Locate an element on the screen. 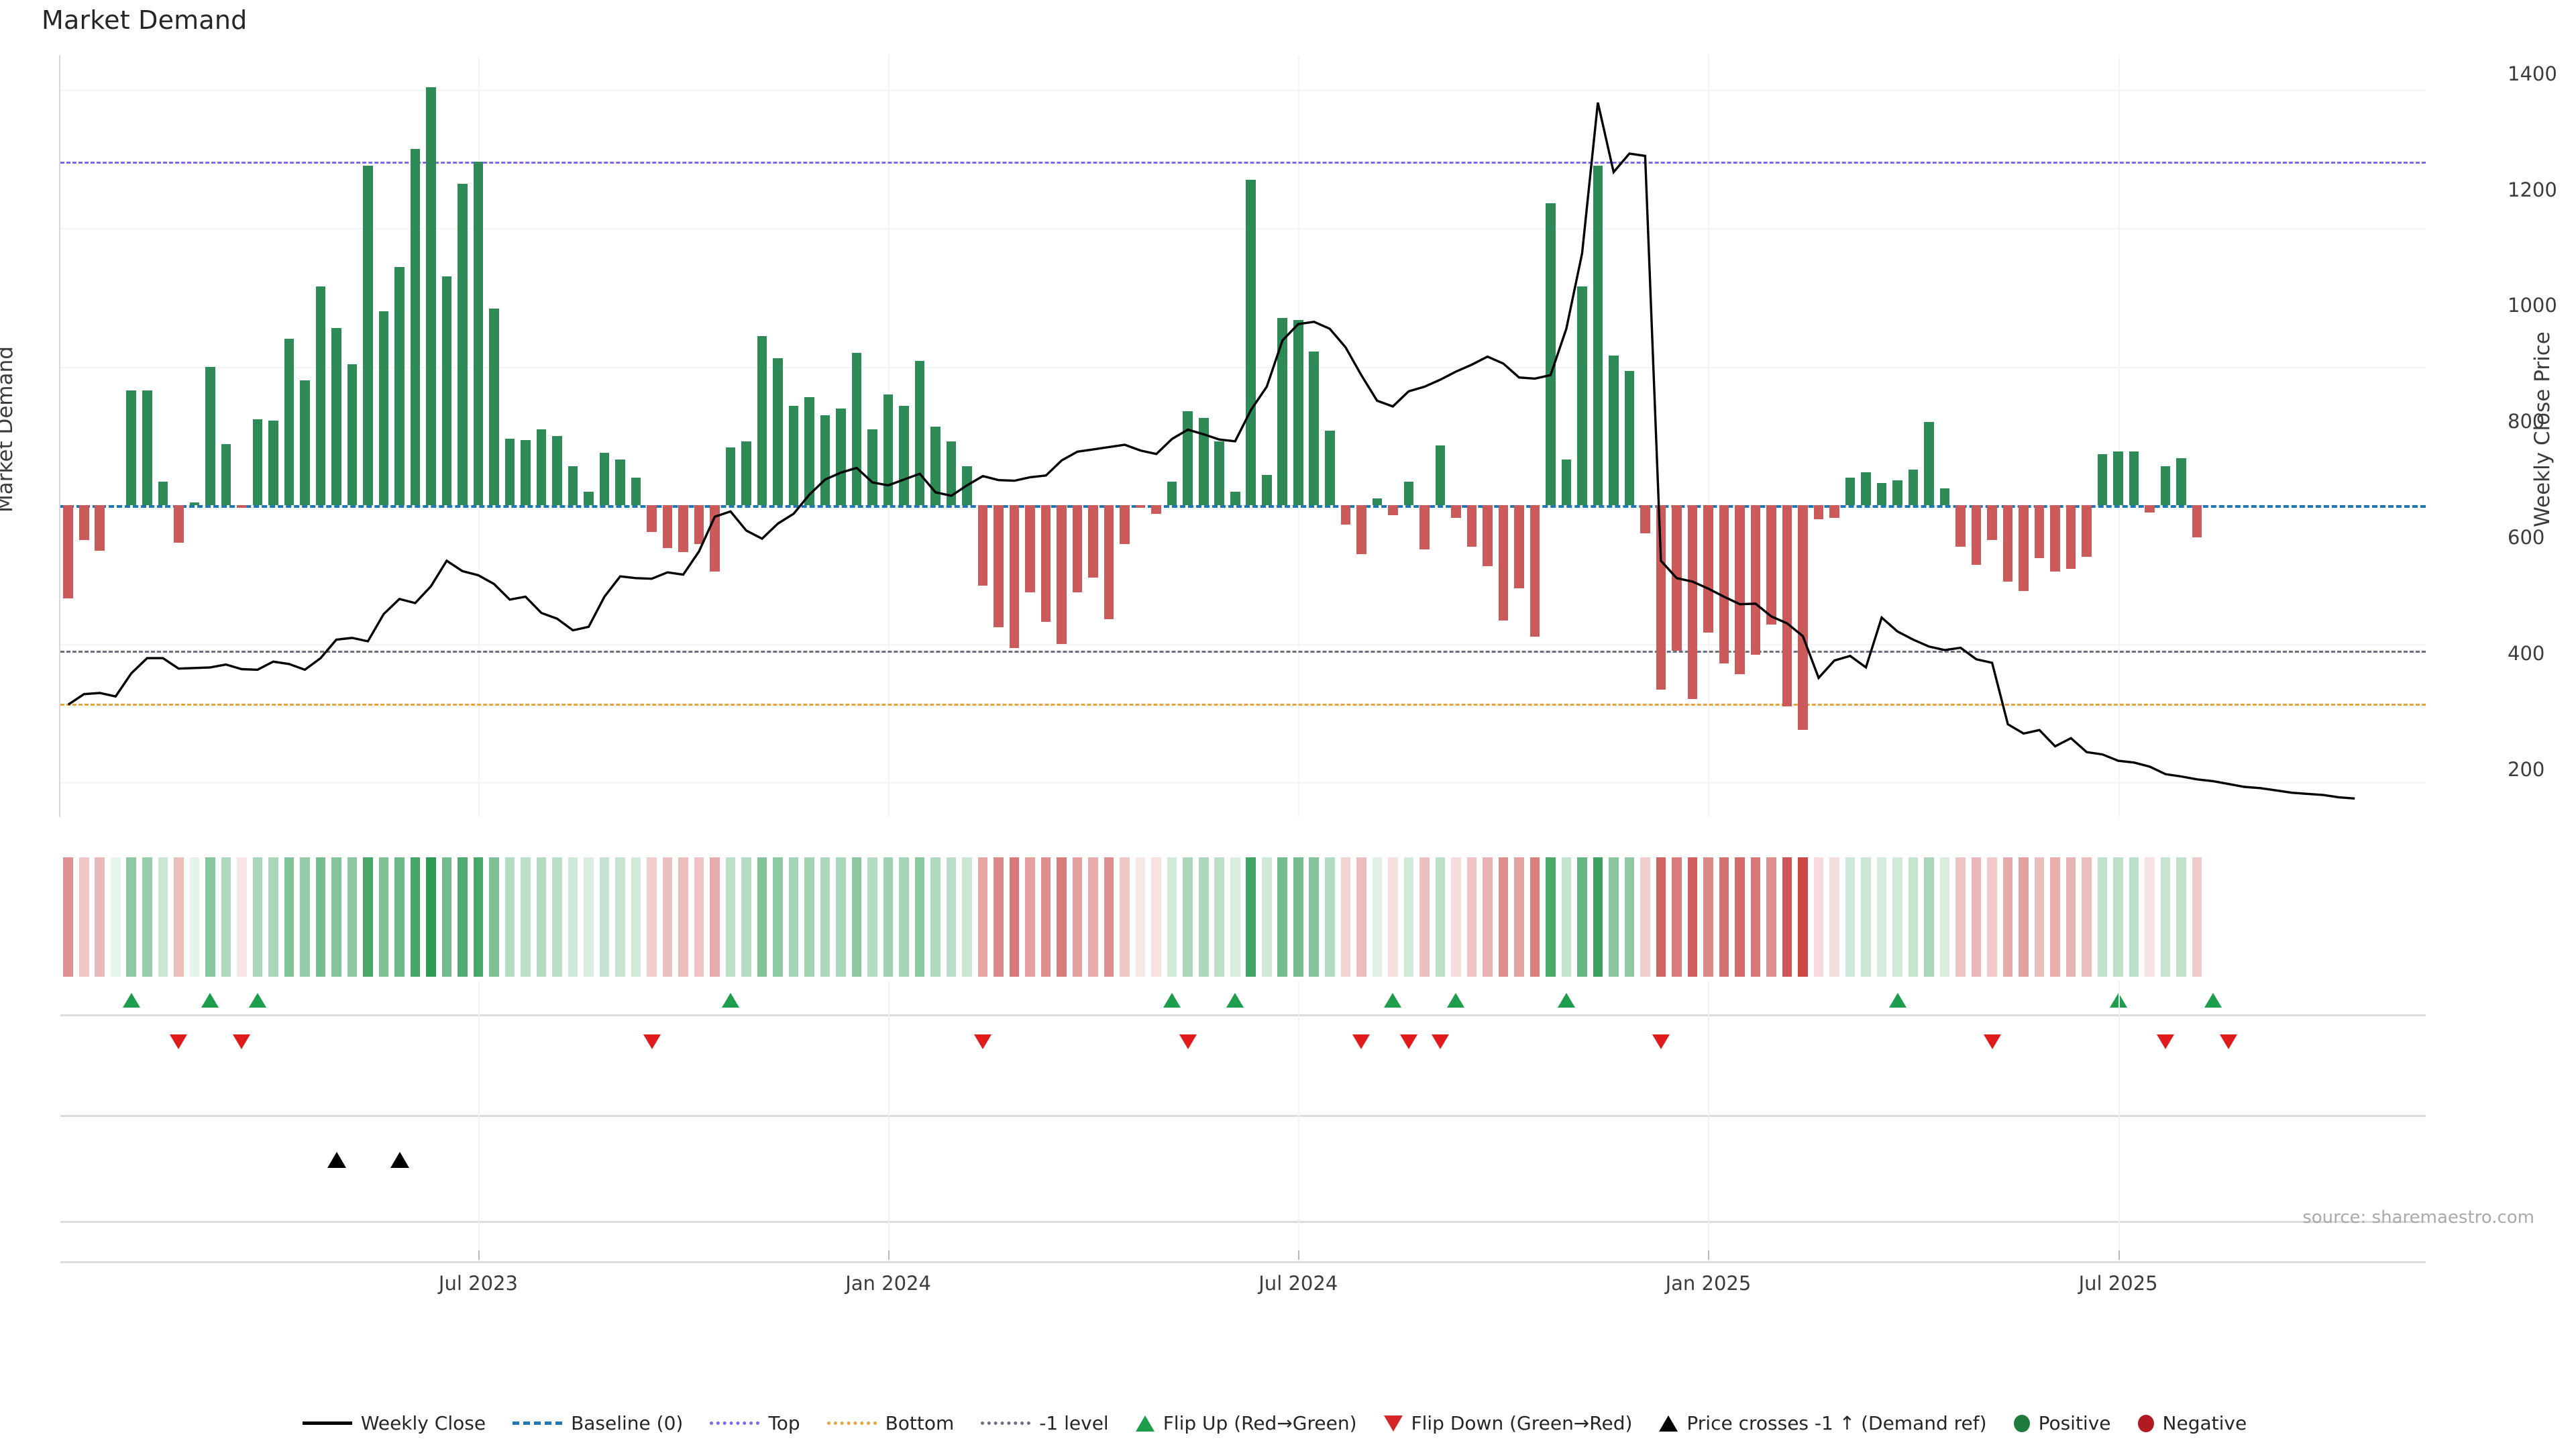 Image resolution: width=2576 pixels, height=1449 pixels. x-tick-mark is located at coordinates (1709, 1255).